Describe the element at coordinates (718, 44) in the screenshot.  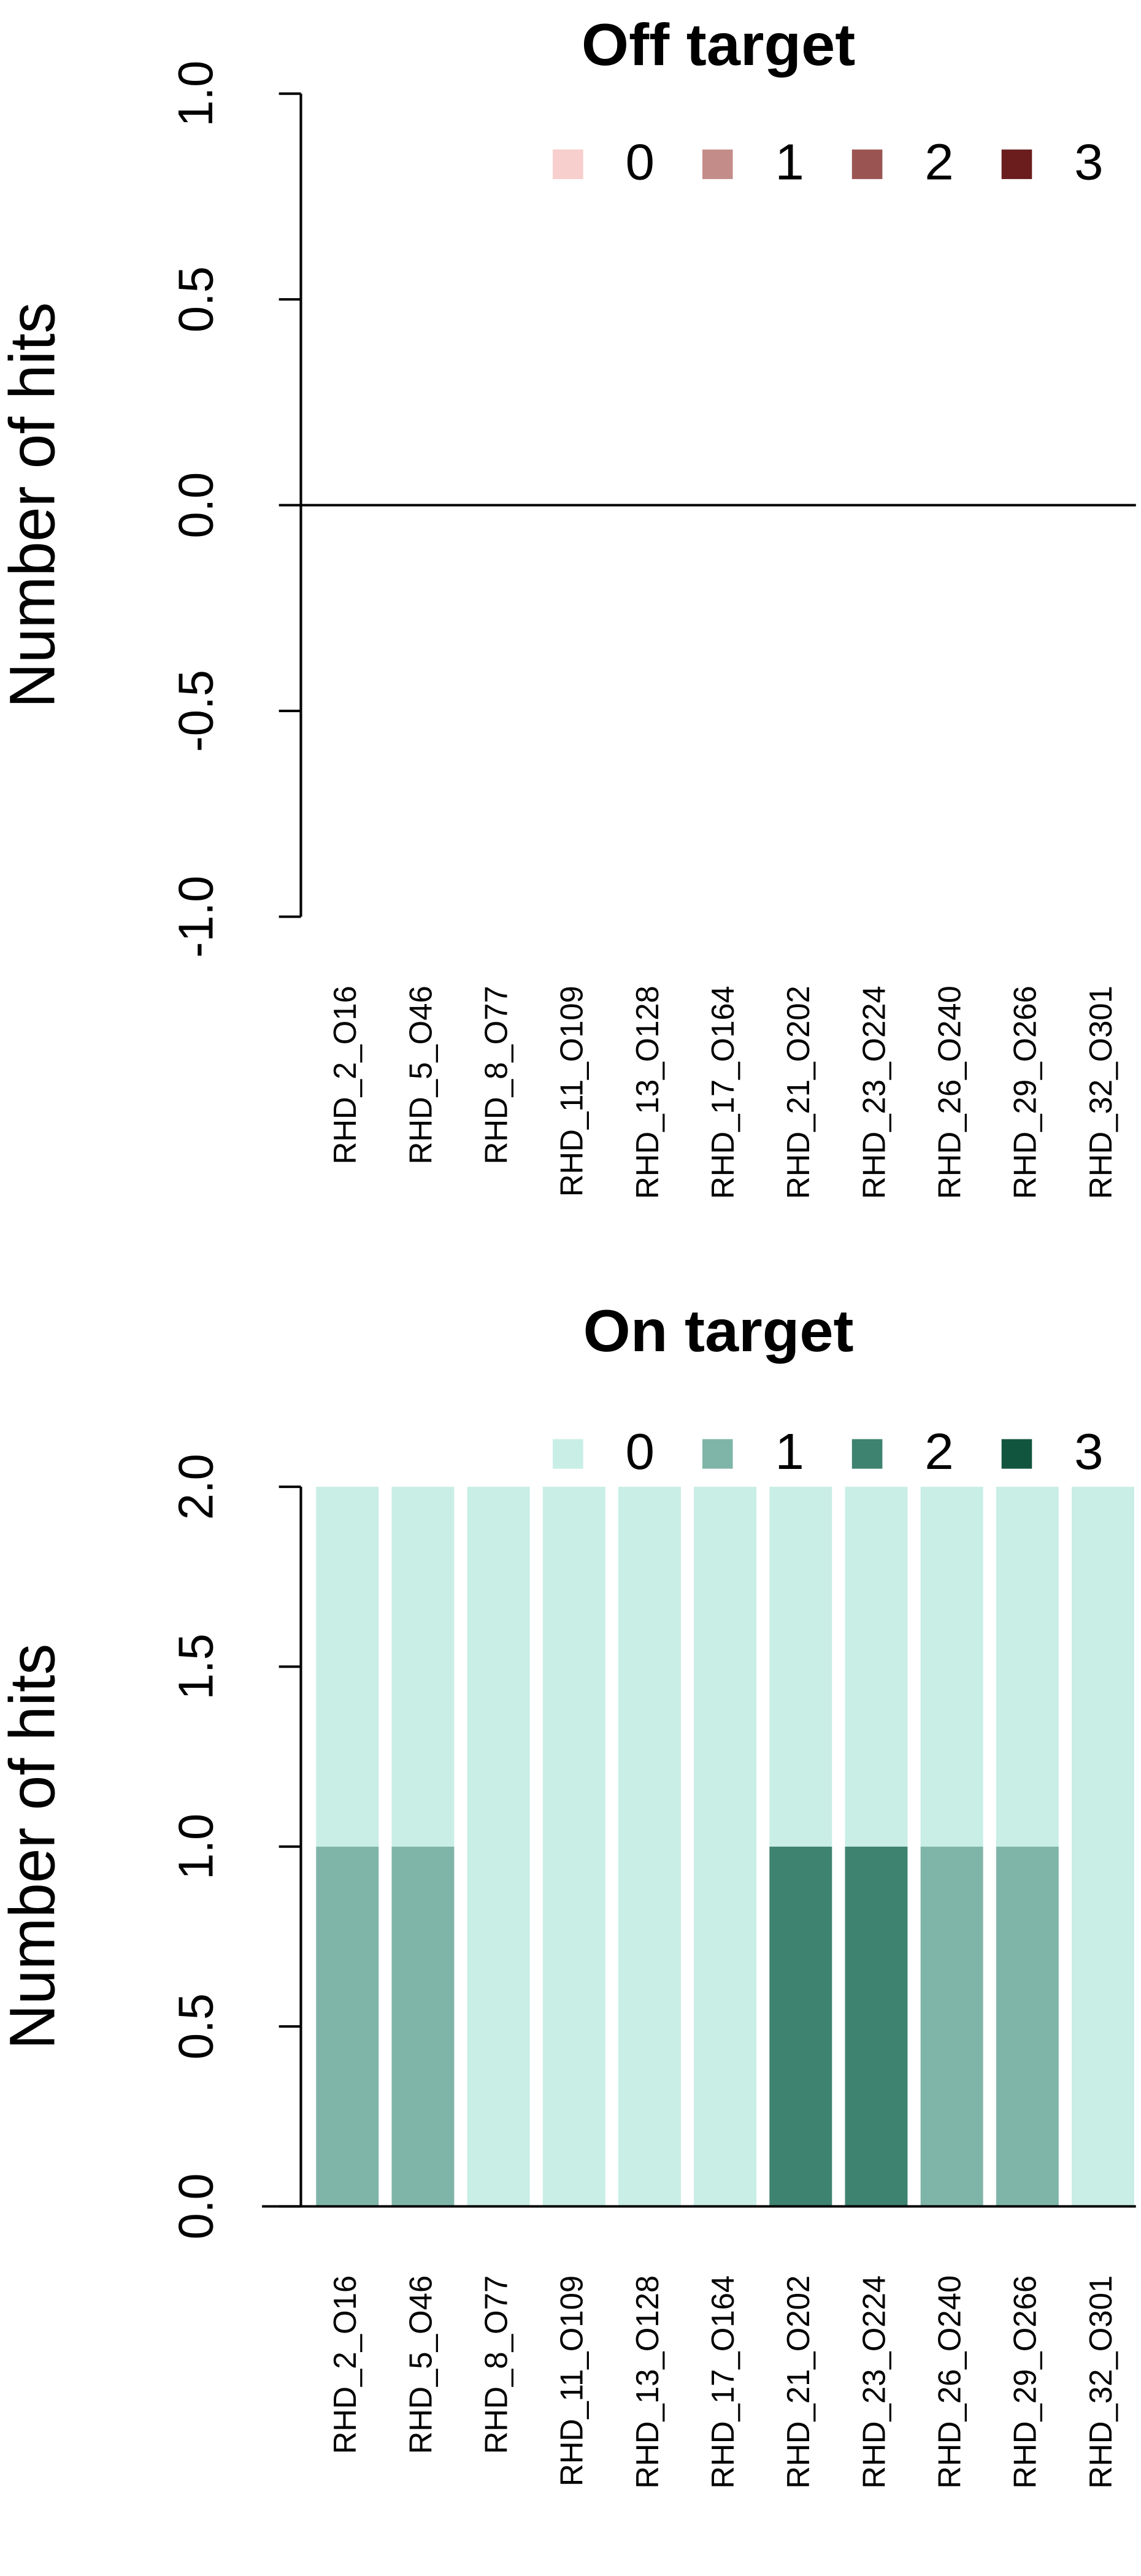
I see `chart-title: Off target` at that location.